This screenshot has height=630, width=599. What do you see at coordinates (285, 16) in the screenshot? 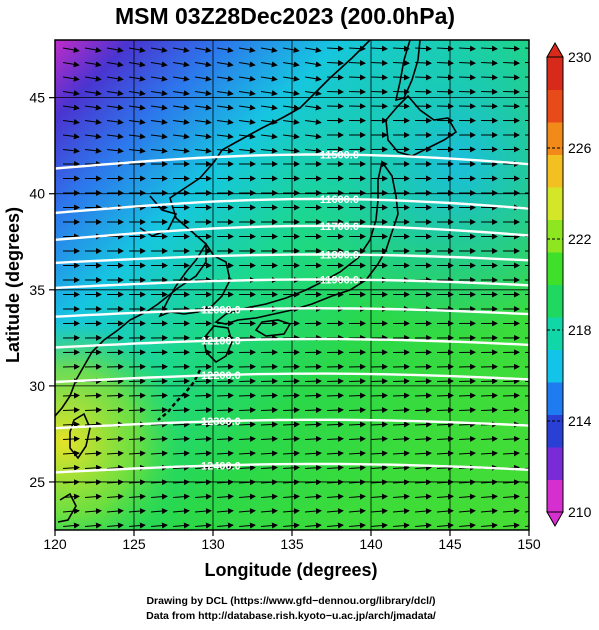
I see `chart-title: MSM 03Z28Dec2023 (200.0hPa)` at bounding box center [285, 16].